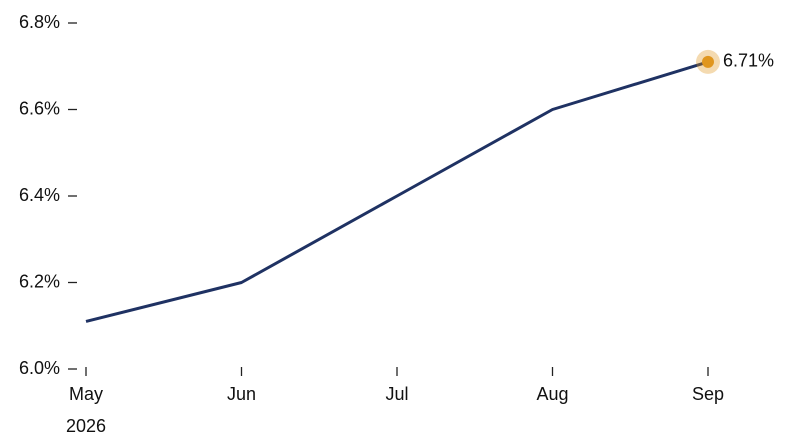 The height and width of the screenshot is (447, 800). I want to click on x-tick-label: Jul, so click(396, 394).